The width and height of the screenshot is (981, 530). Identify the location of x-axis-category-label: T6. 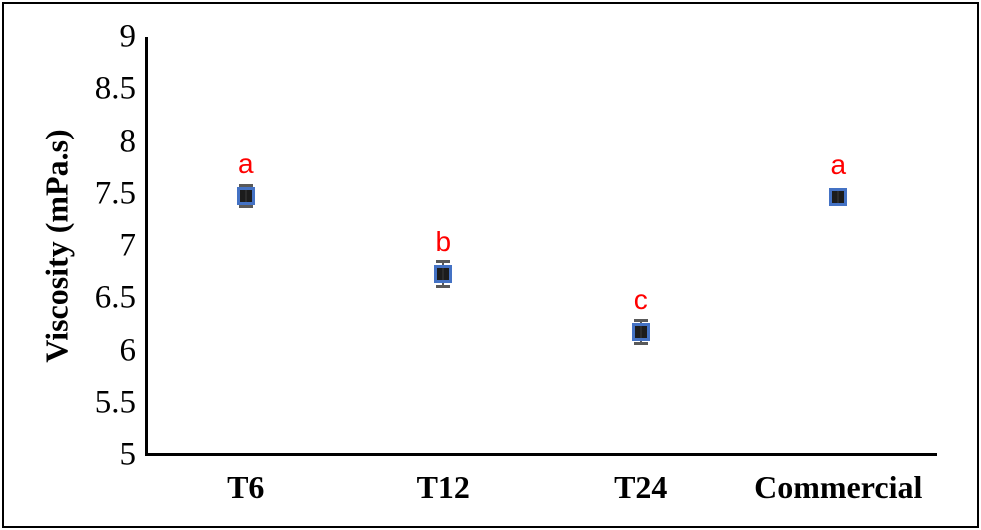
(246, 487).